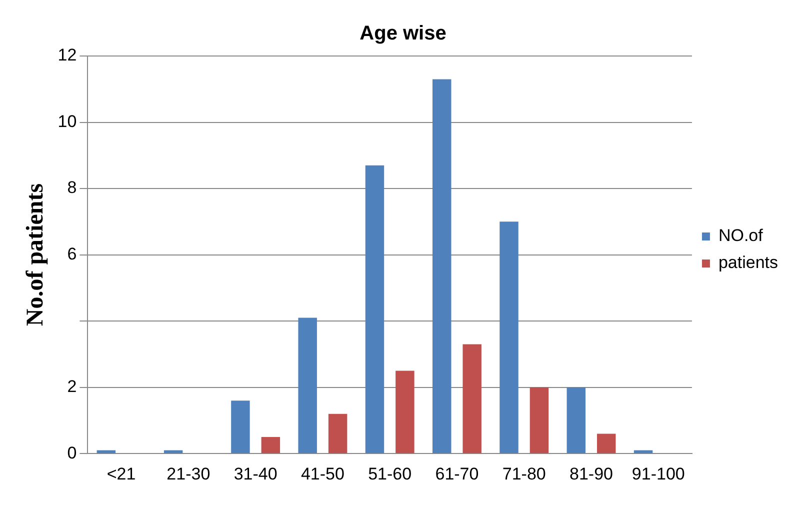 The image size is (808, 507). What do you see at coordinates (591, 474) in the screenshot?
I see `x-tick-label: 81-90` at bounding box center [591, 474].